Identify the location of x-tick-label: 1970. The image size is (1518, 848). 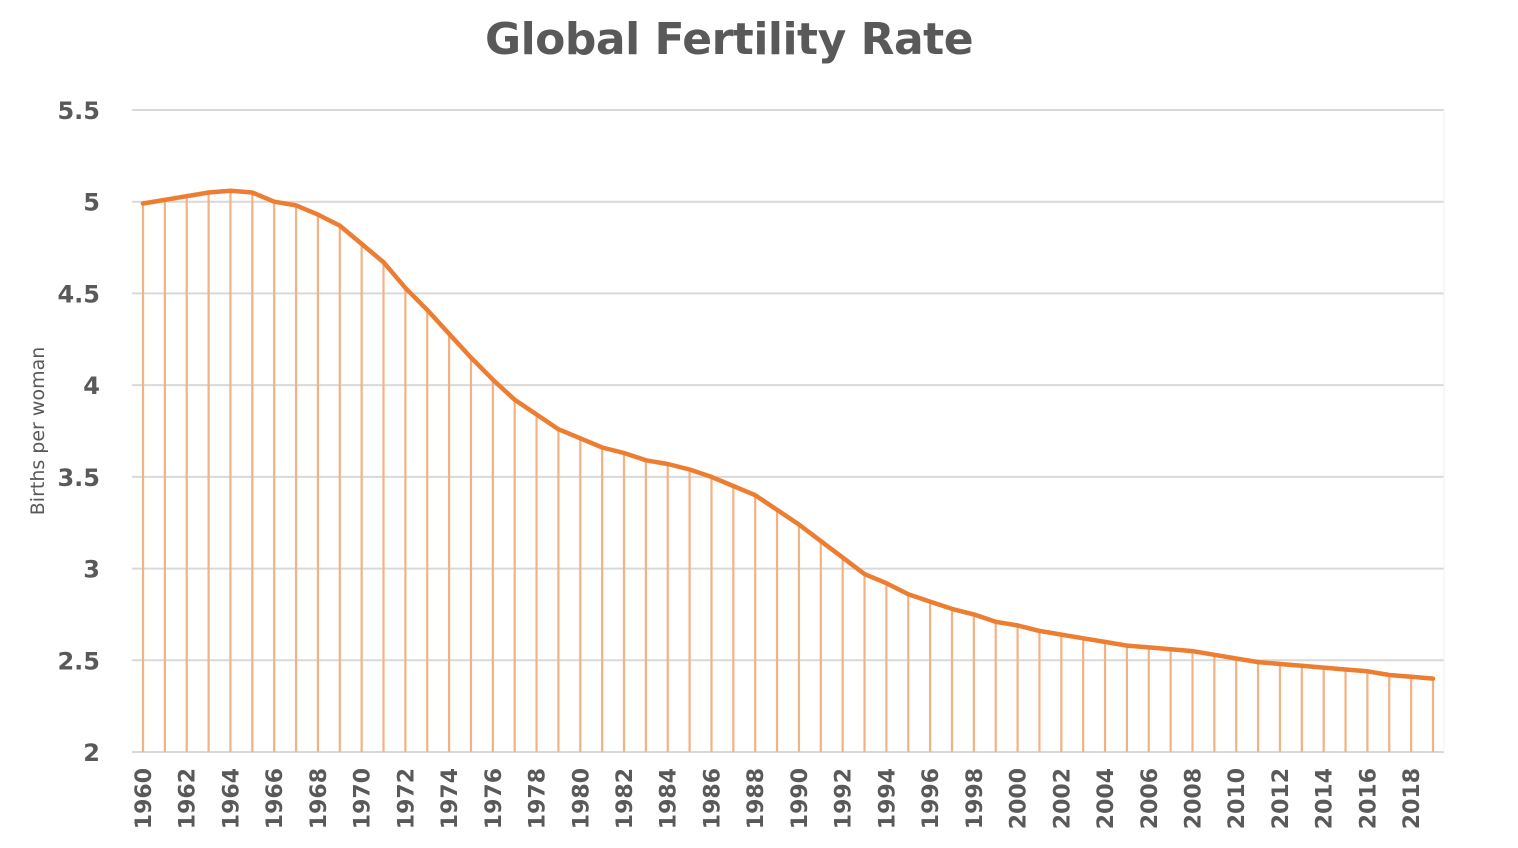
(363, 798).